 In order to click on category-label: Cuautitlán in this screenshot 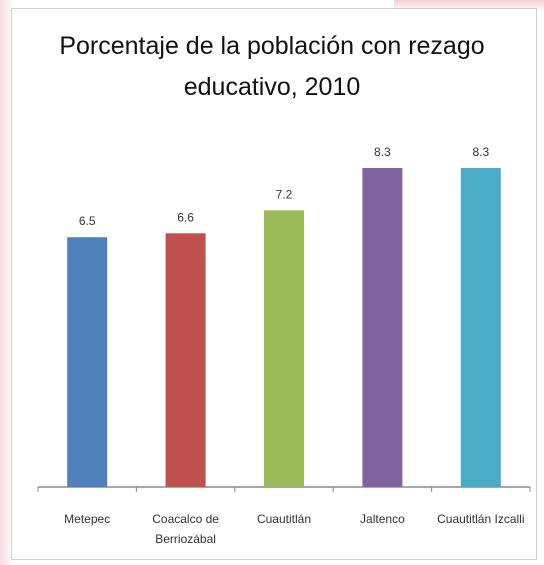, I will do `click(284, 519)`.